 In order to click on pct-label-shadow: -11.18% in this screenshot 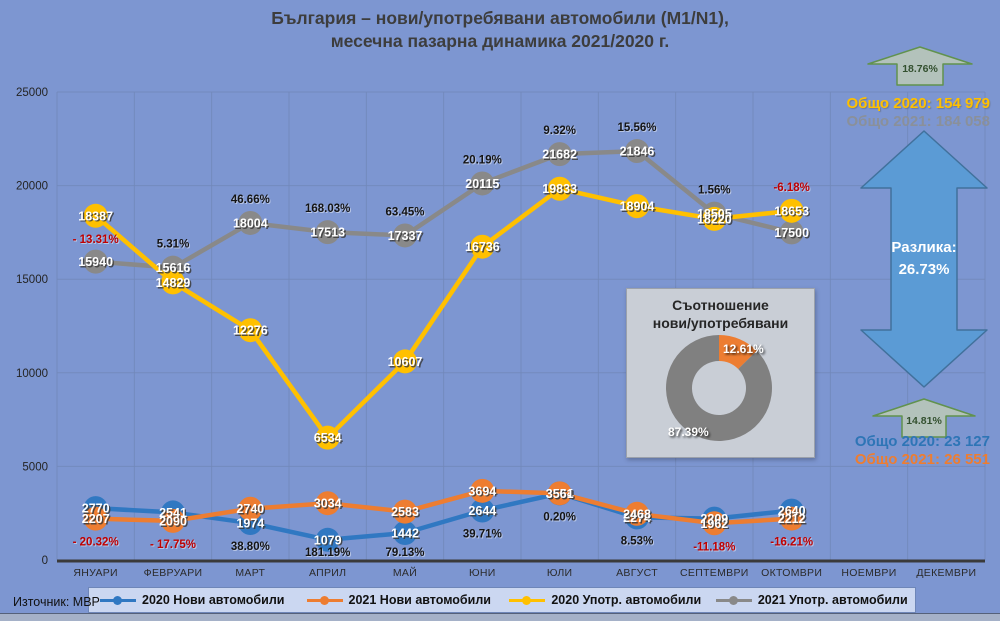, I will do `click(715, 548)`.